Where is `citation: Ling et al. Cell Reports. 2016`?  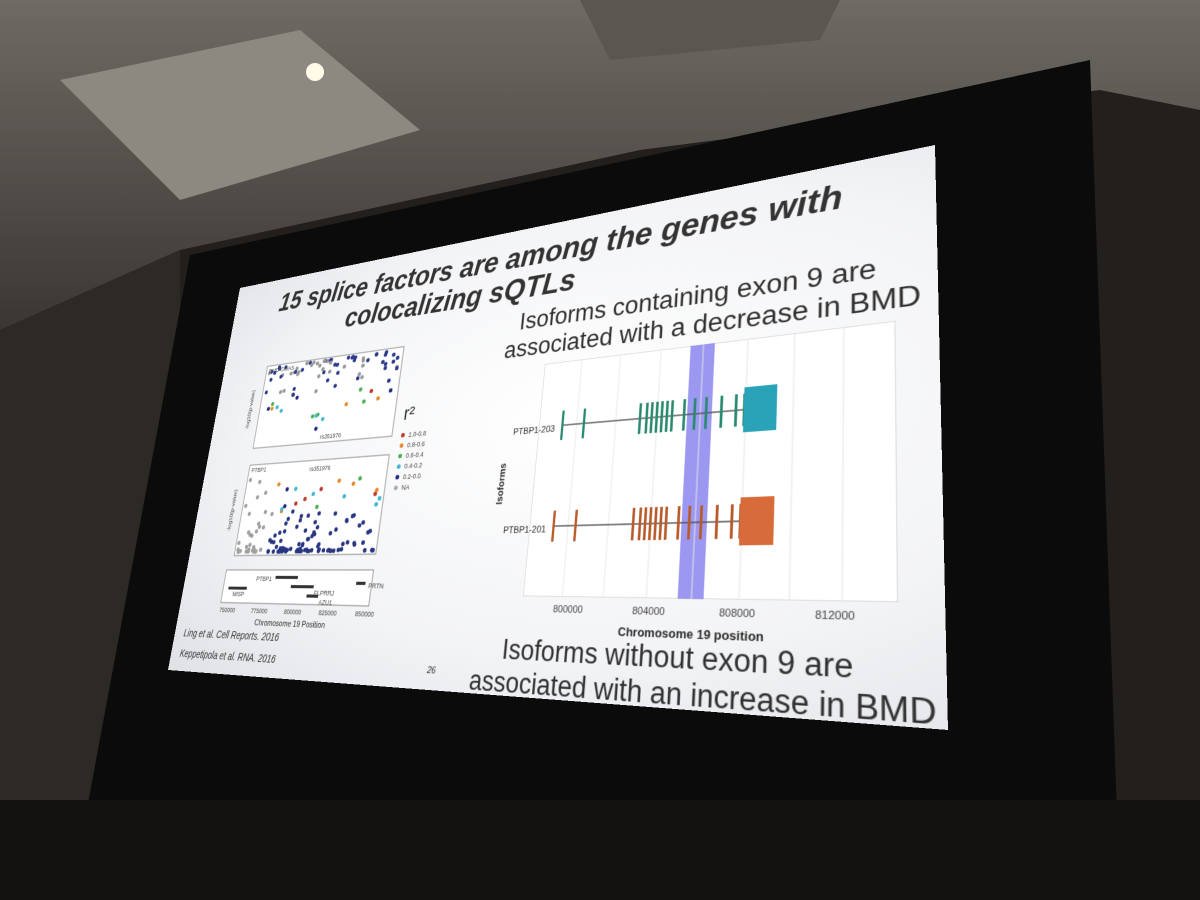
citation: Ling et al. Cell Reports. 2016 is located at coordinates (231, 635).